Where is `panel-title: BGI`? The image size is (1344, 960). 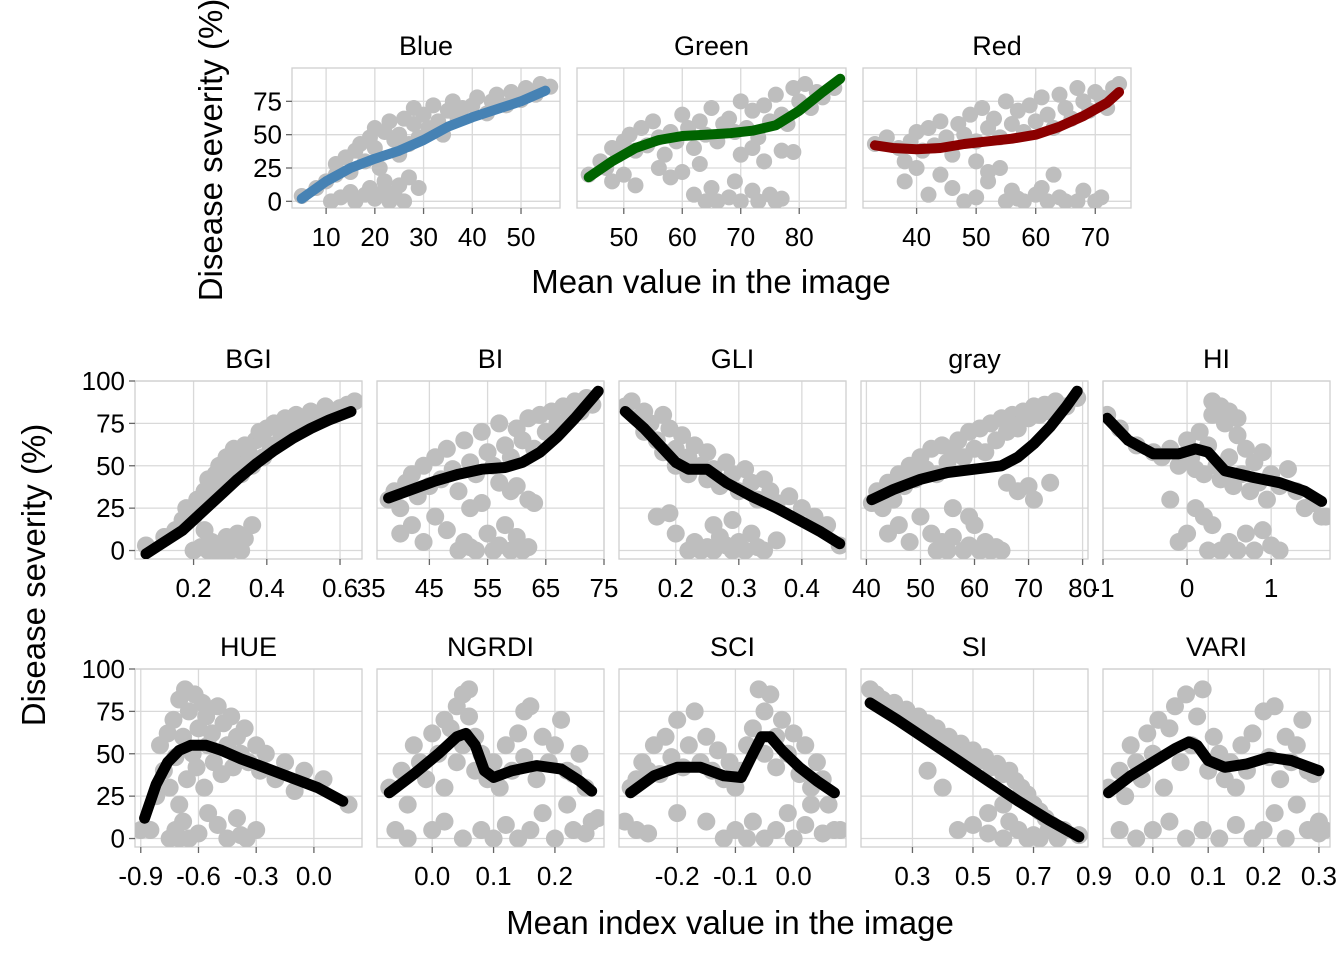
panel-title: BGI is located at coordinates (248, 359).